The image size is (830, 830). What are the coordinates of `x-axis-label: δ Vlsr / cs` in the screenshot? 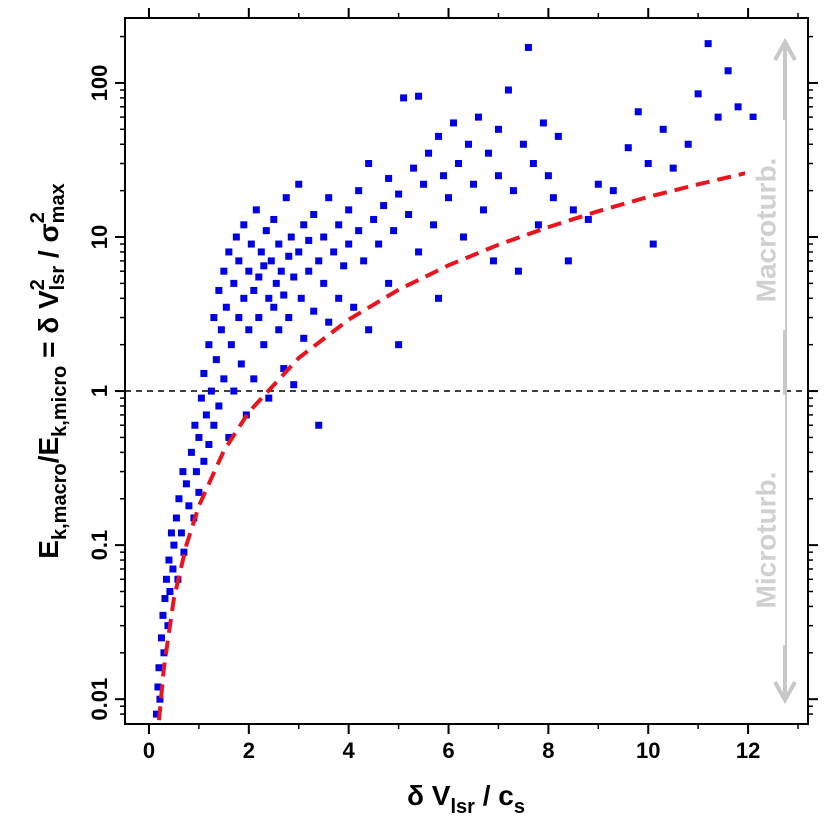 It's located at (466, 799).